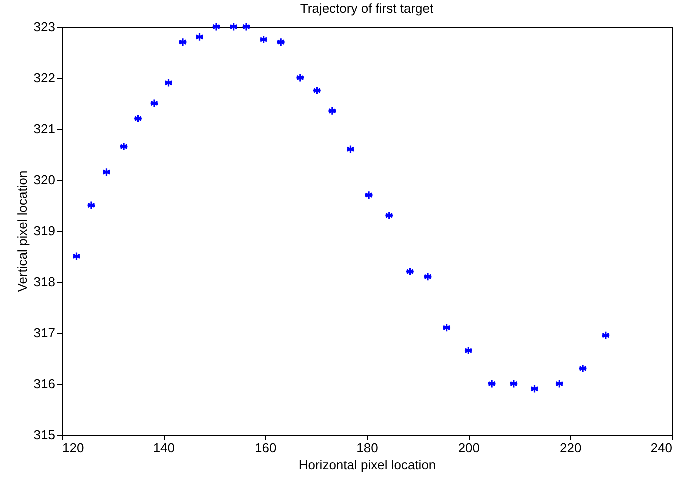  I want to click on y-tick-label: 319, so click(45, 231).